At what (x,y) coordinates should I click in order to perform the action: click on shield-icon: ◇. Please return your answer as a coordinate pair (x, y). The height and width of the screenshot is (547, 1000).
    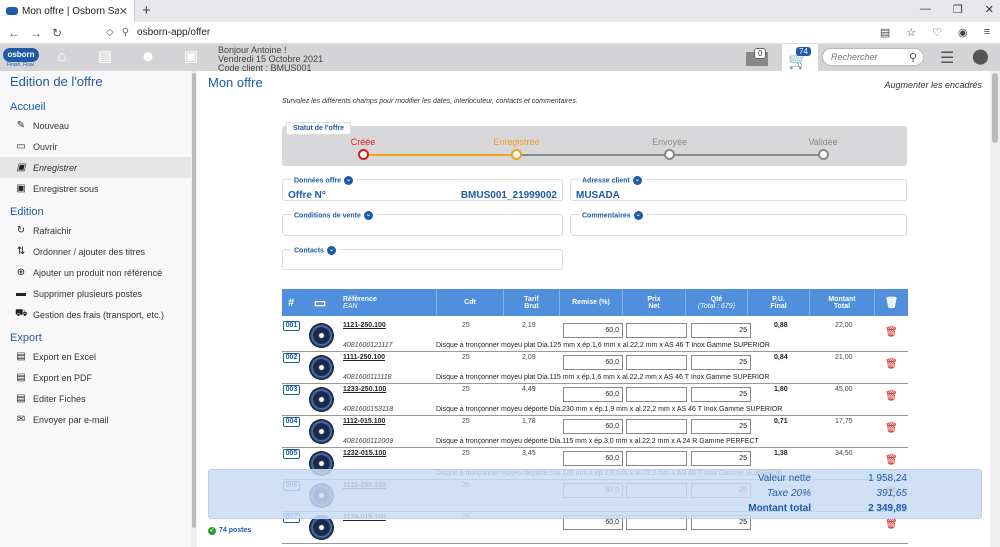
    Looking at the image, I should click on (110, 32).